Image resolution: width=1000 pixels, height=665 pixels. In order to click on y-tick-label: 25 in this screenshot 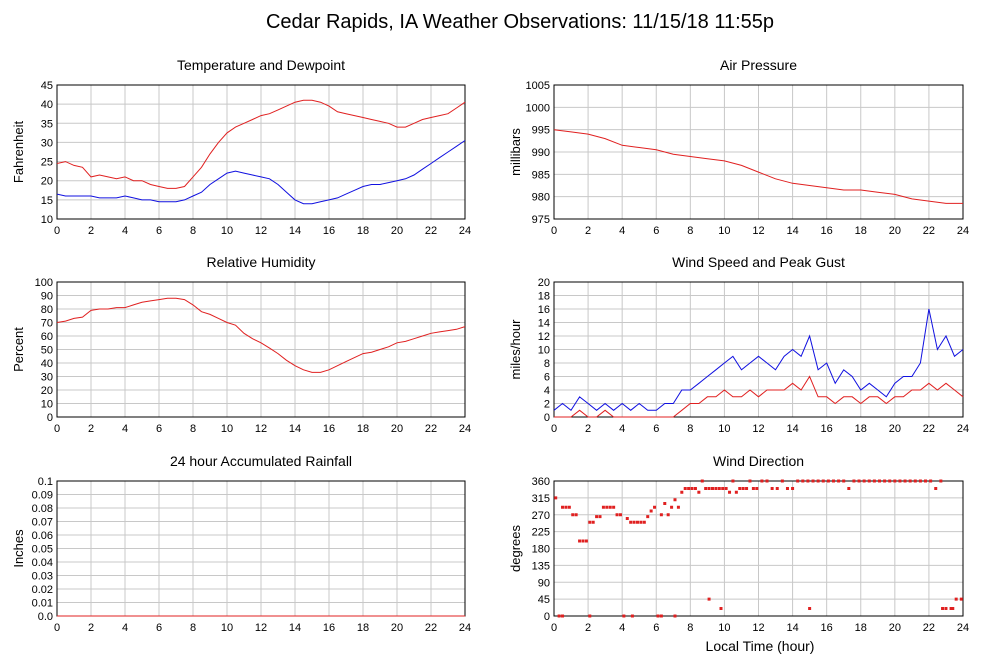, I will do `click(47, 163)`.